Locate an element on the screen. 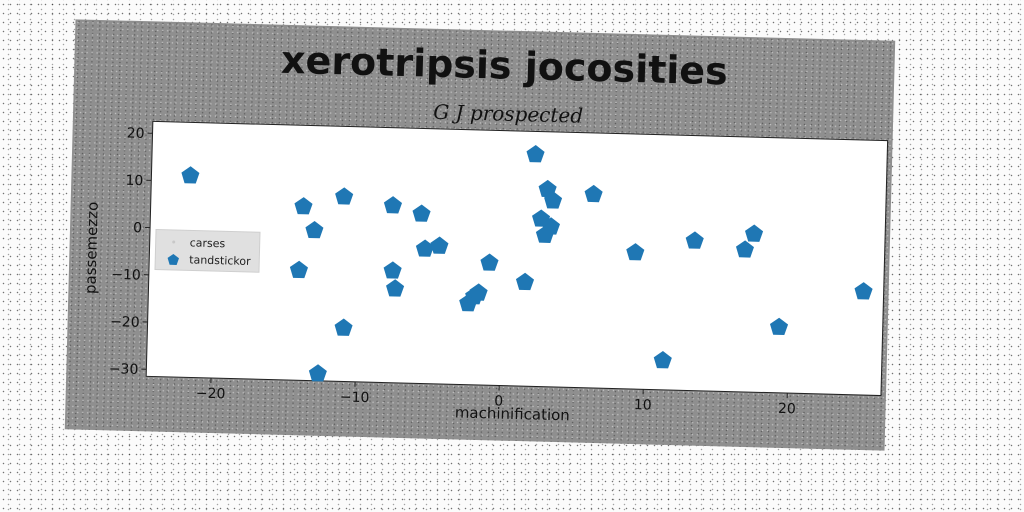 Image resolution: width=1024 pixels, height=512 pixels. legend-marker-tandstickor is located at coordinates (173, 259).